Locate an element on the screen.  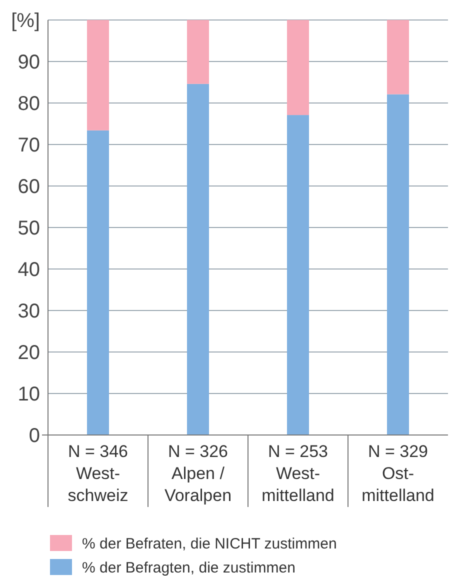
y-tick-label: 20 is located at coordinates (29, 353).